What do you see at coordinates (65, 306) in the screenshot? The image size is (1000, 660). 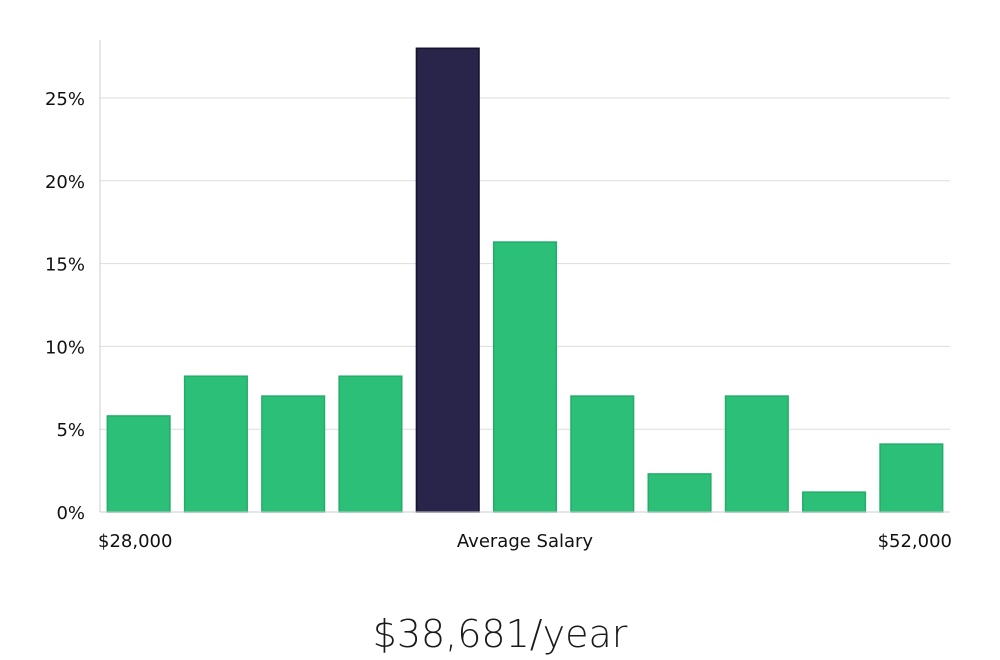 I see `y-tick-labels: 0% 5% 10% 15% 20% 25%` at bounding box center [65, 306].